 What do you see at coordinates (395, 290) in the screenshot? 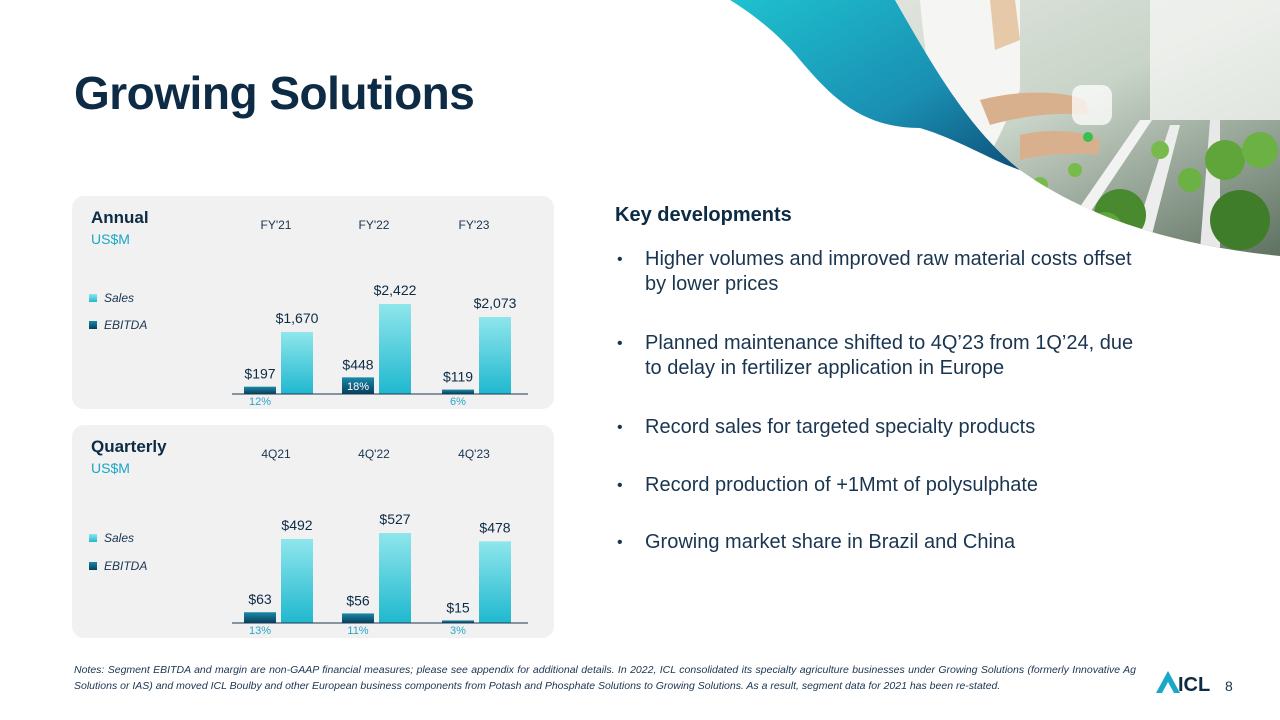
I see `sales-value-label: $2,422` at bounding box center [395, 290].